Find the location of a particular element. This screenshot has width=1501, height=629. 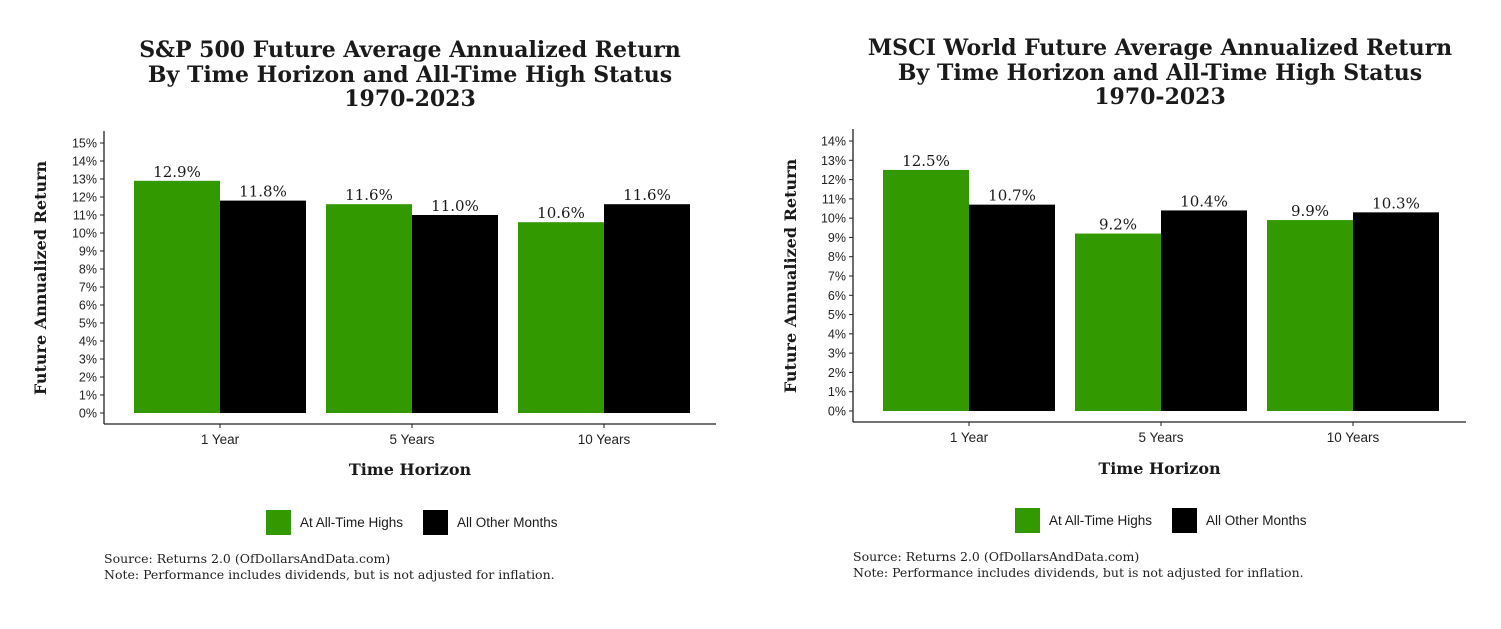

data-label: 11.8% is located at coordinates (263, 192).